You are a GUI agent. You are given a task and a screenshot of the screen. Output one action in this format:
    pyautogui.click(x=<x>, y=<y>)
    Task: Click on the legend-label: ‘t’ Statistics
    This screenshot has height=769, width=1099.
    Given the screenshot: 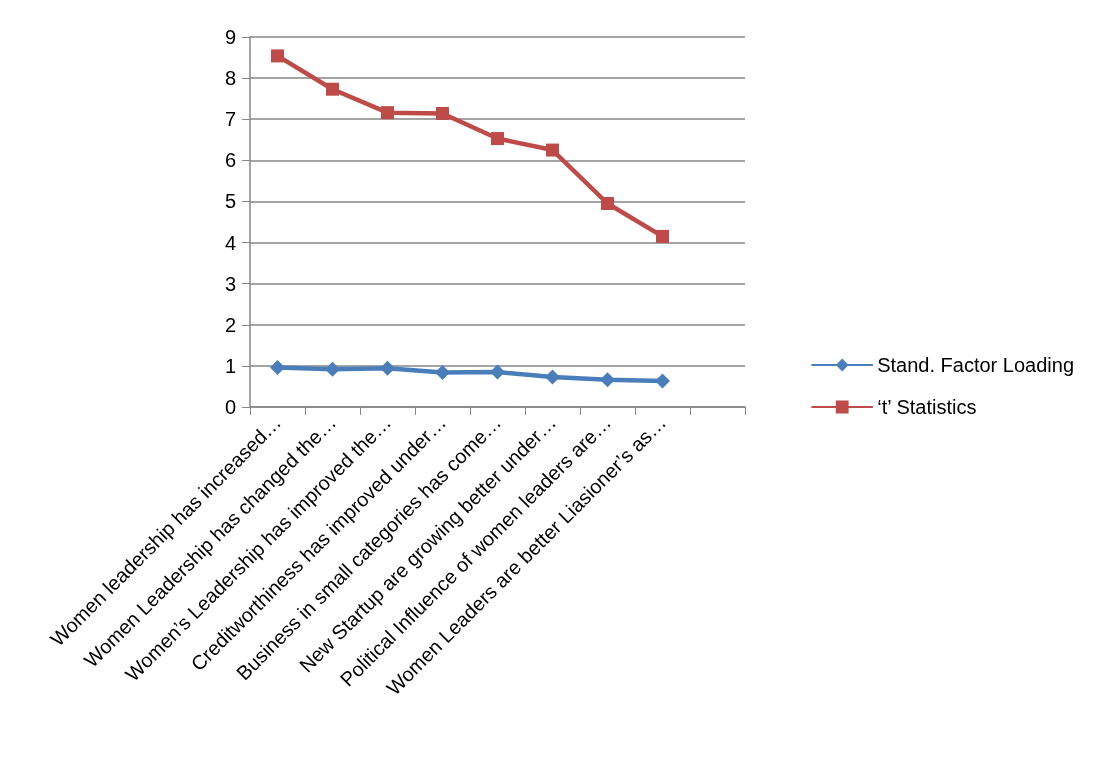 What is the action you would take?
    pyautogui.click(x=927, y=407)
    